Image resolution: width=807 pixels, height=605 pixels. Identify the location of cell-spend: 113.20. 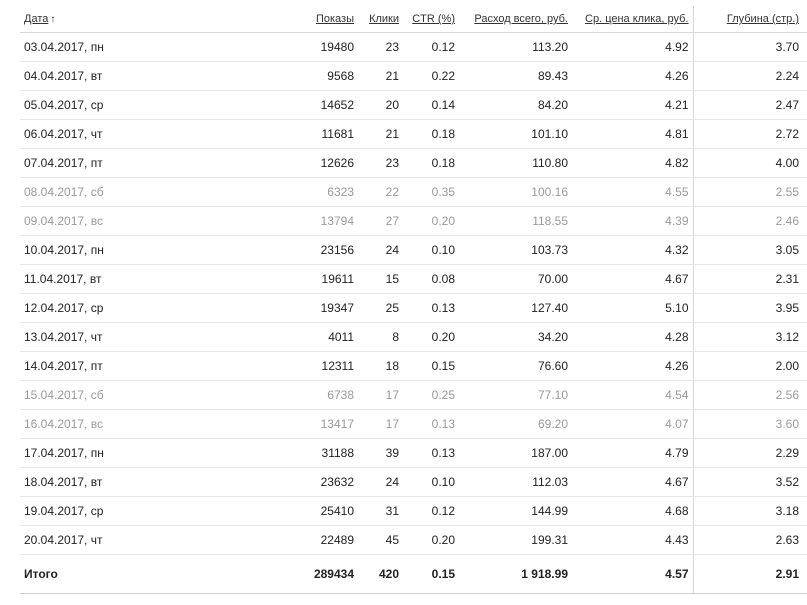
(515, 47).